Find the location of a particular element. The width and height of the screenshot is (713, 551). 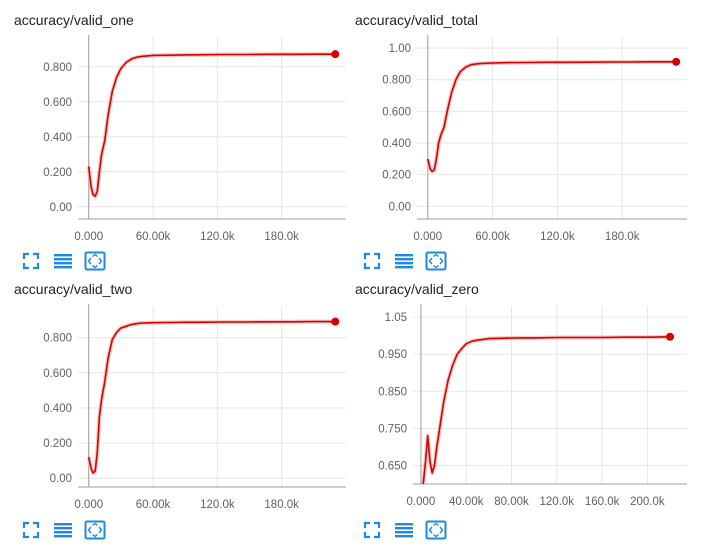

chart-title: accuracy/valid_one is located at coordinates (74, 20).